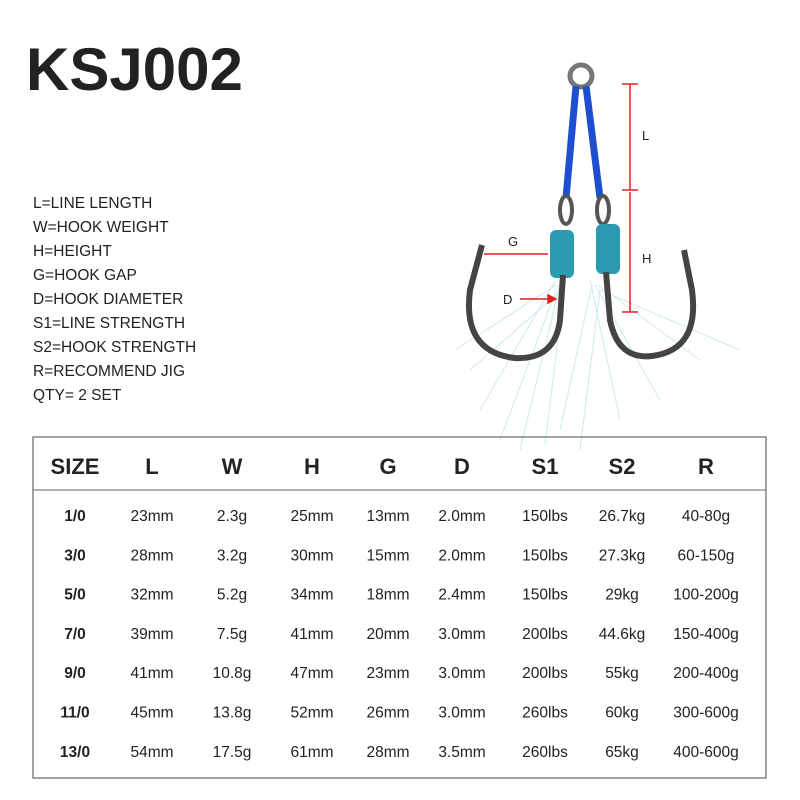  I want to click on table-cell: 5.2g, so click(232, 595).